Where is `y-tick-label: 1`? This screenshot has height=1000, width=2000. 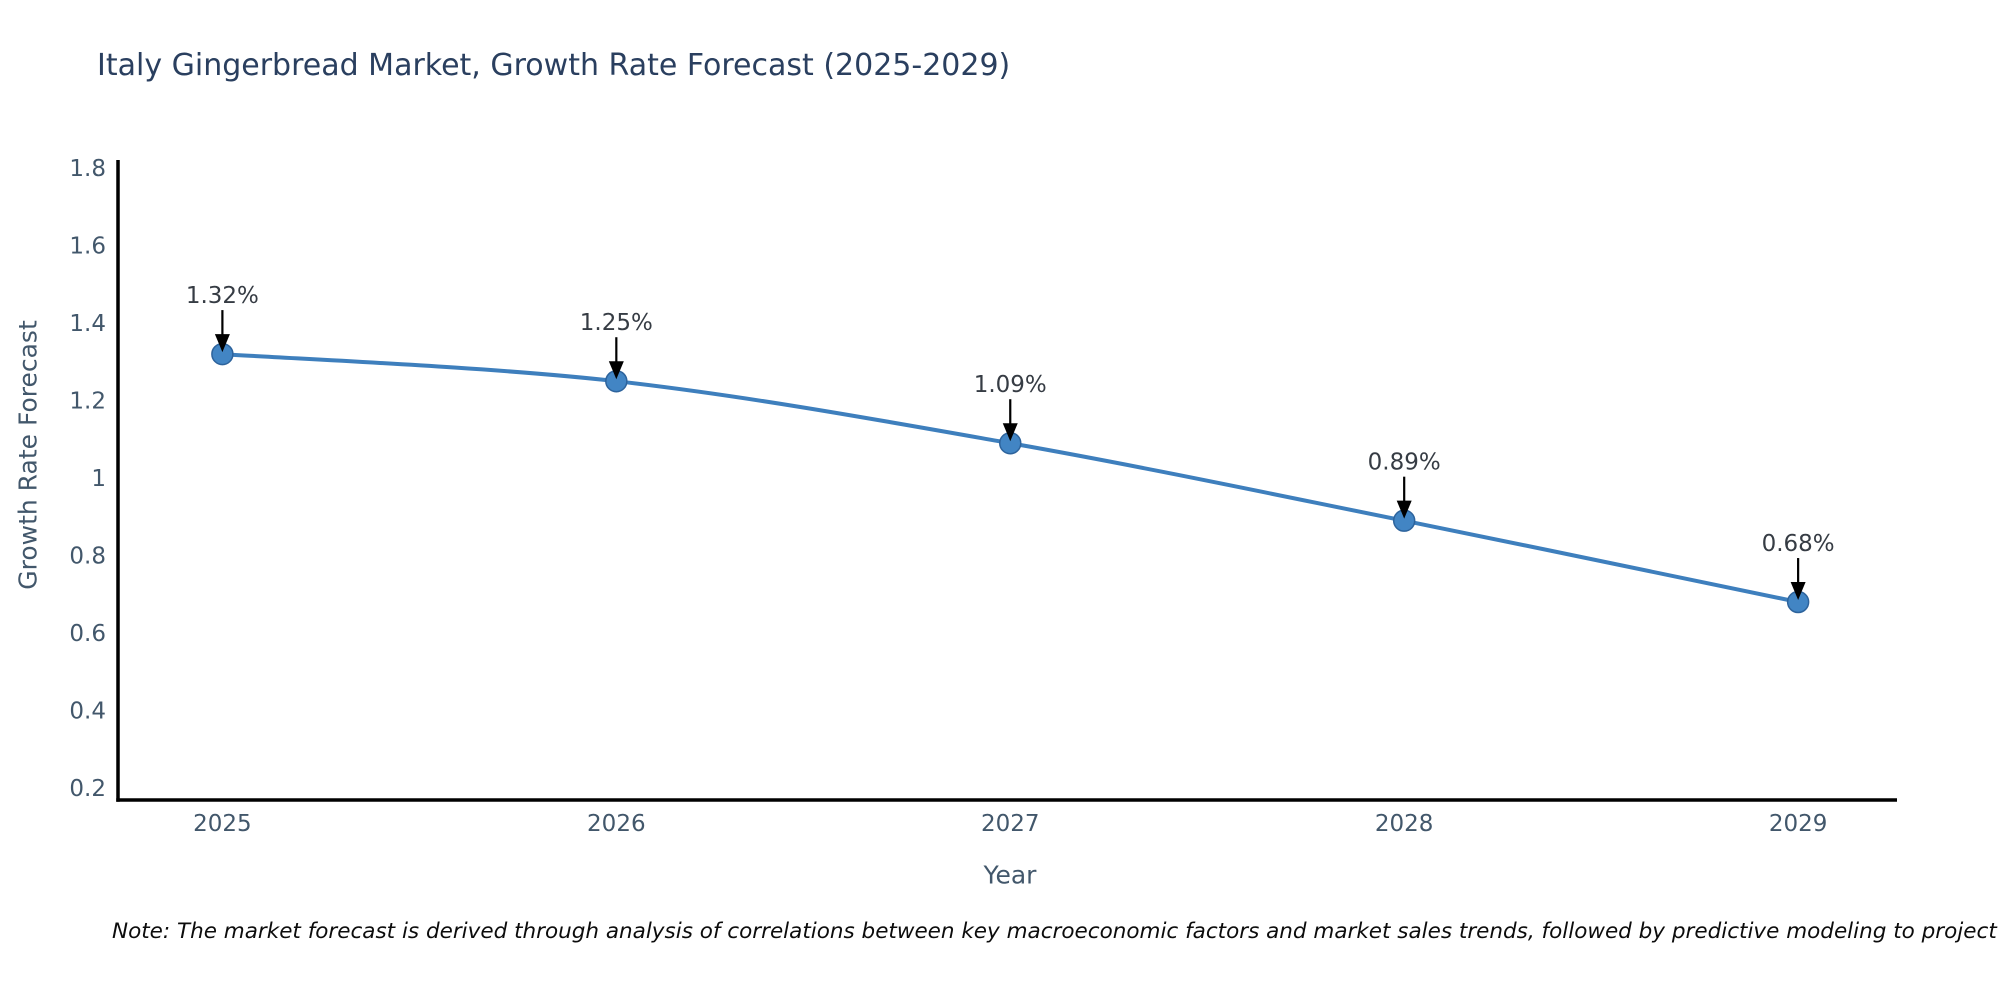 y-tick-label: 1 is located at coordinates (98, 479).